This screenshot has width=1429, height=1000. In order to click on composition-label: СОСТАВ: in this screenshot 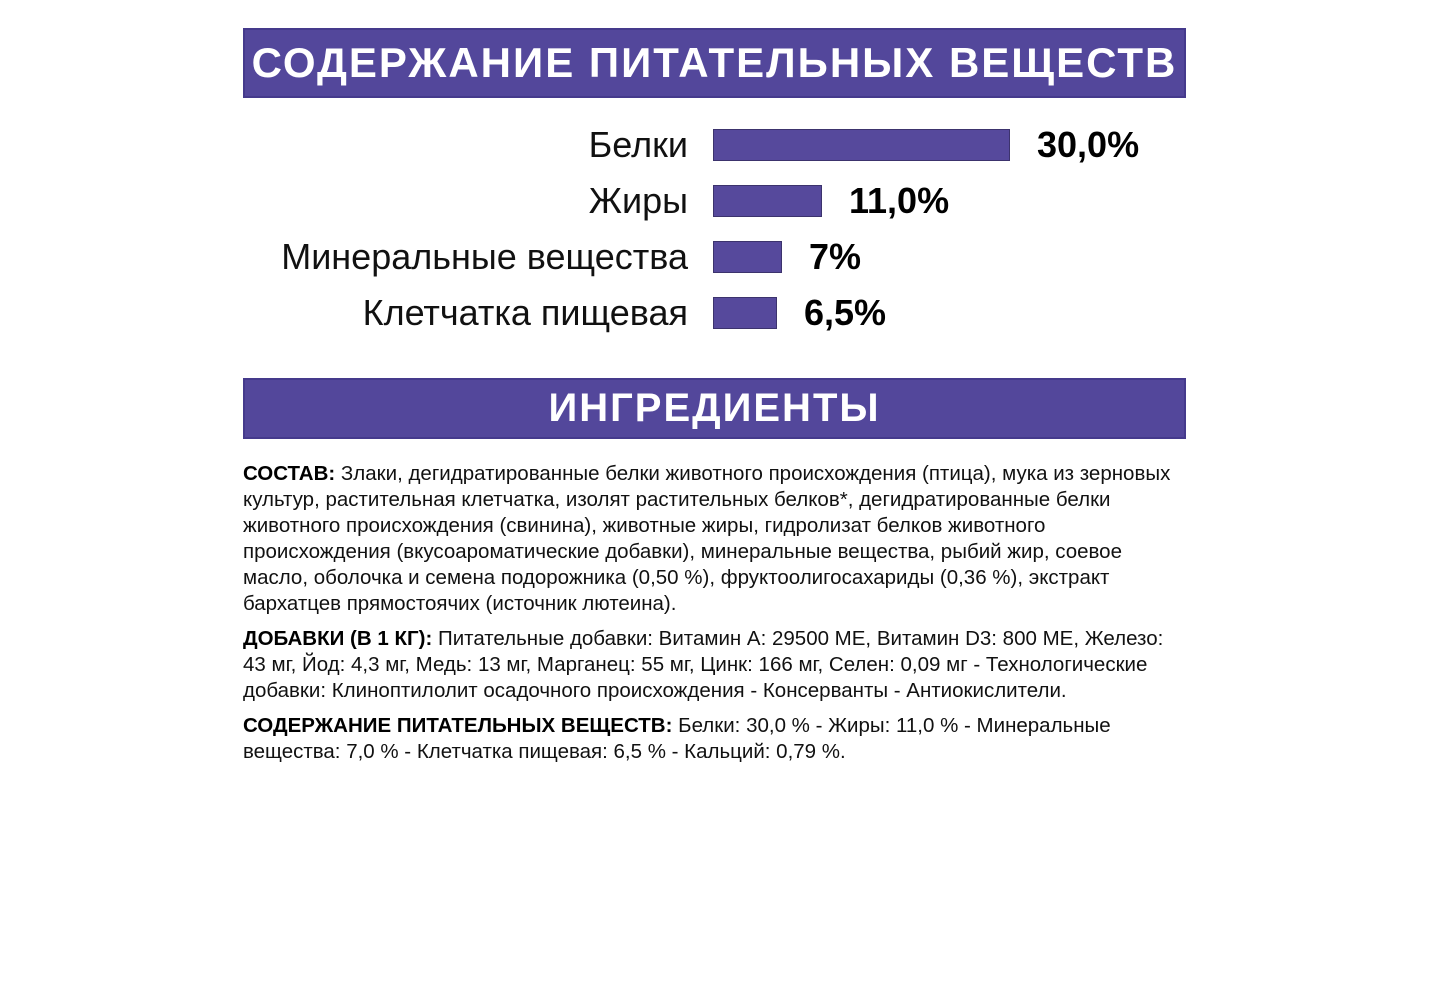, I will do `click(289, 473)`.